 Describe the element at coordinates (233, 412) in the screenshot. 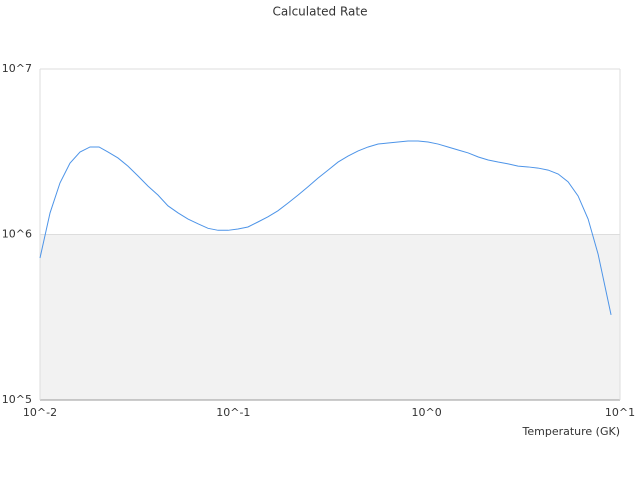

I see `x-tick-label: 10^-1` at that location.